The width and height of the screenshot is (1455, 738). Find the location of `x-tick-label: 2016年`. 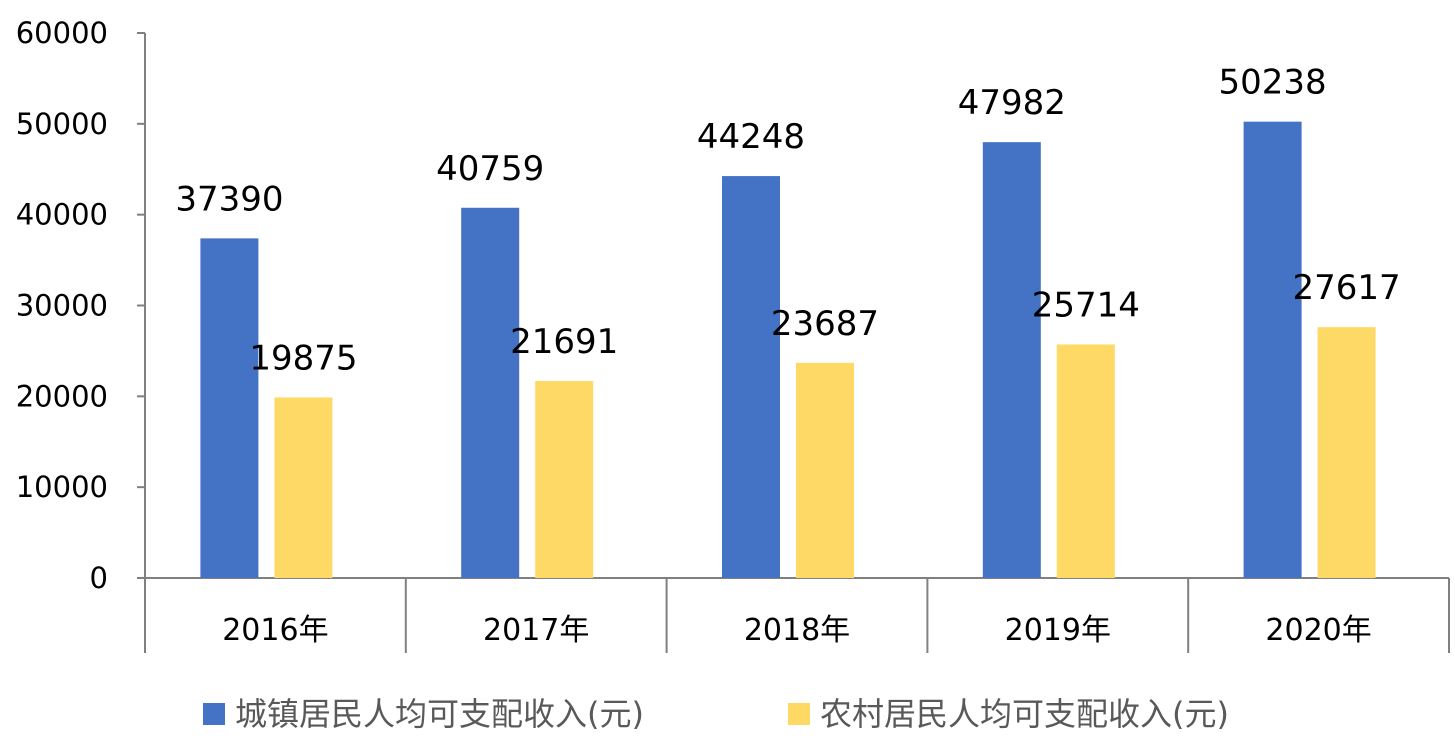

x-tick-label: 2016年 is located at coordinates (275, 630).